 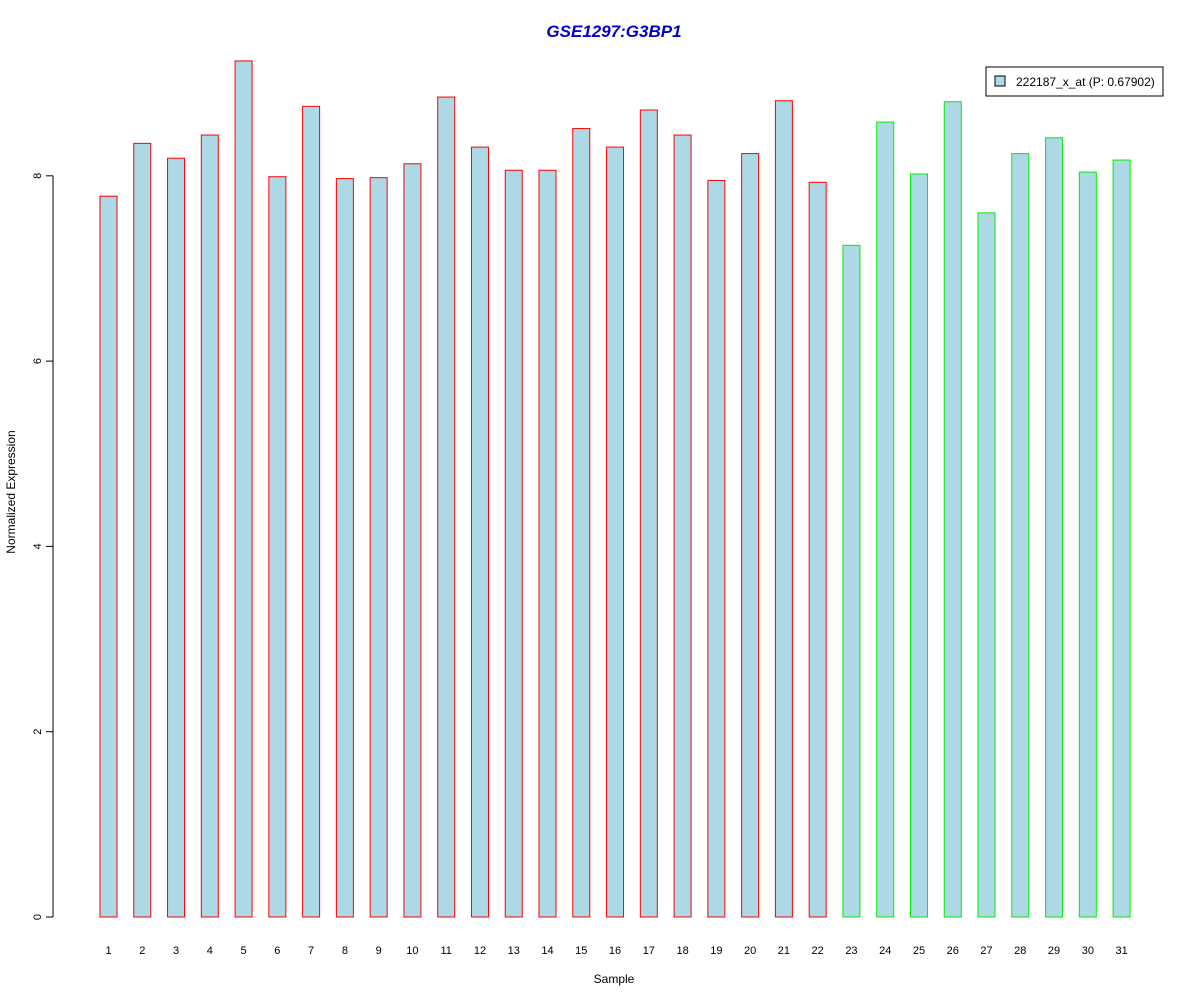 What do you see at coordinates (1020, 951) in the screenshot?
I see `x-tick-label: 28` at bounding box center [1020, 951].